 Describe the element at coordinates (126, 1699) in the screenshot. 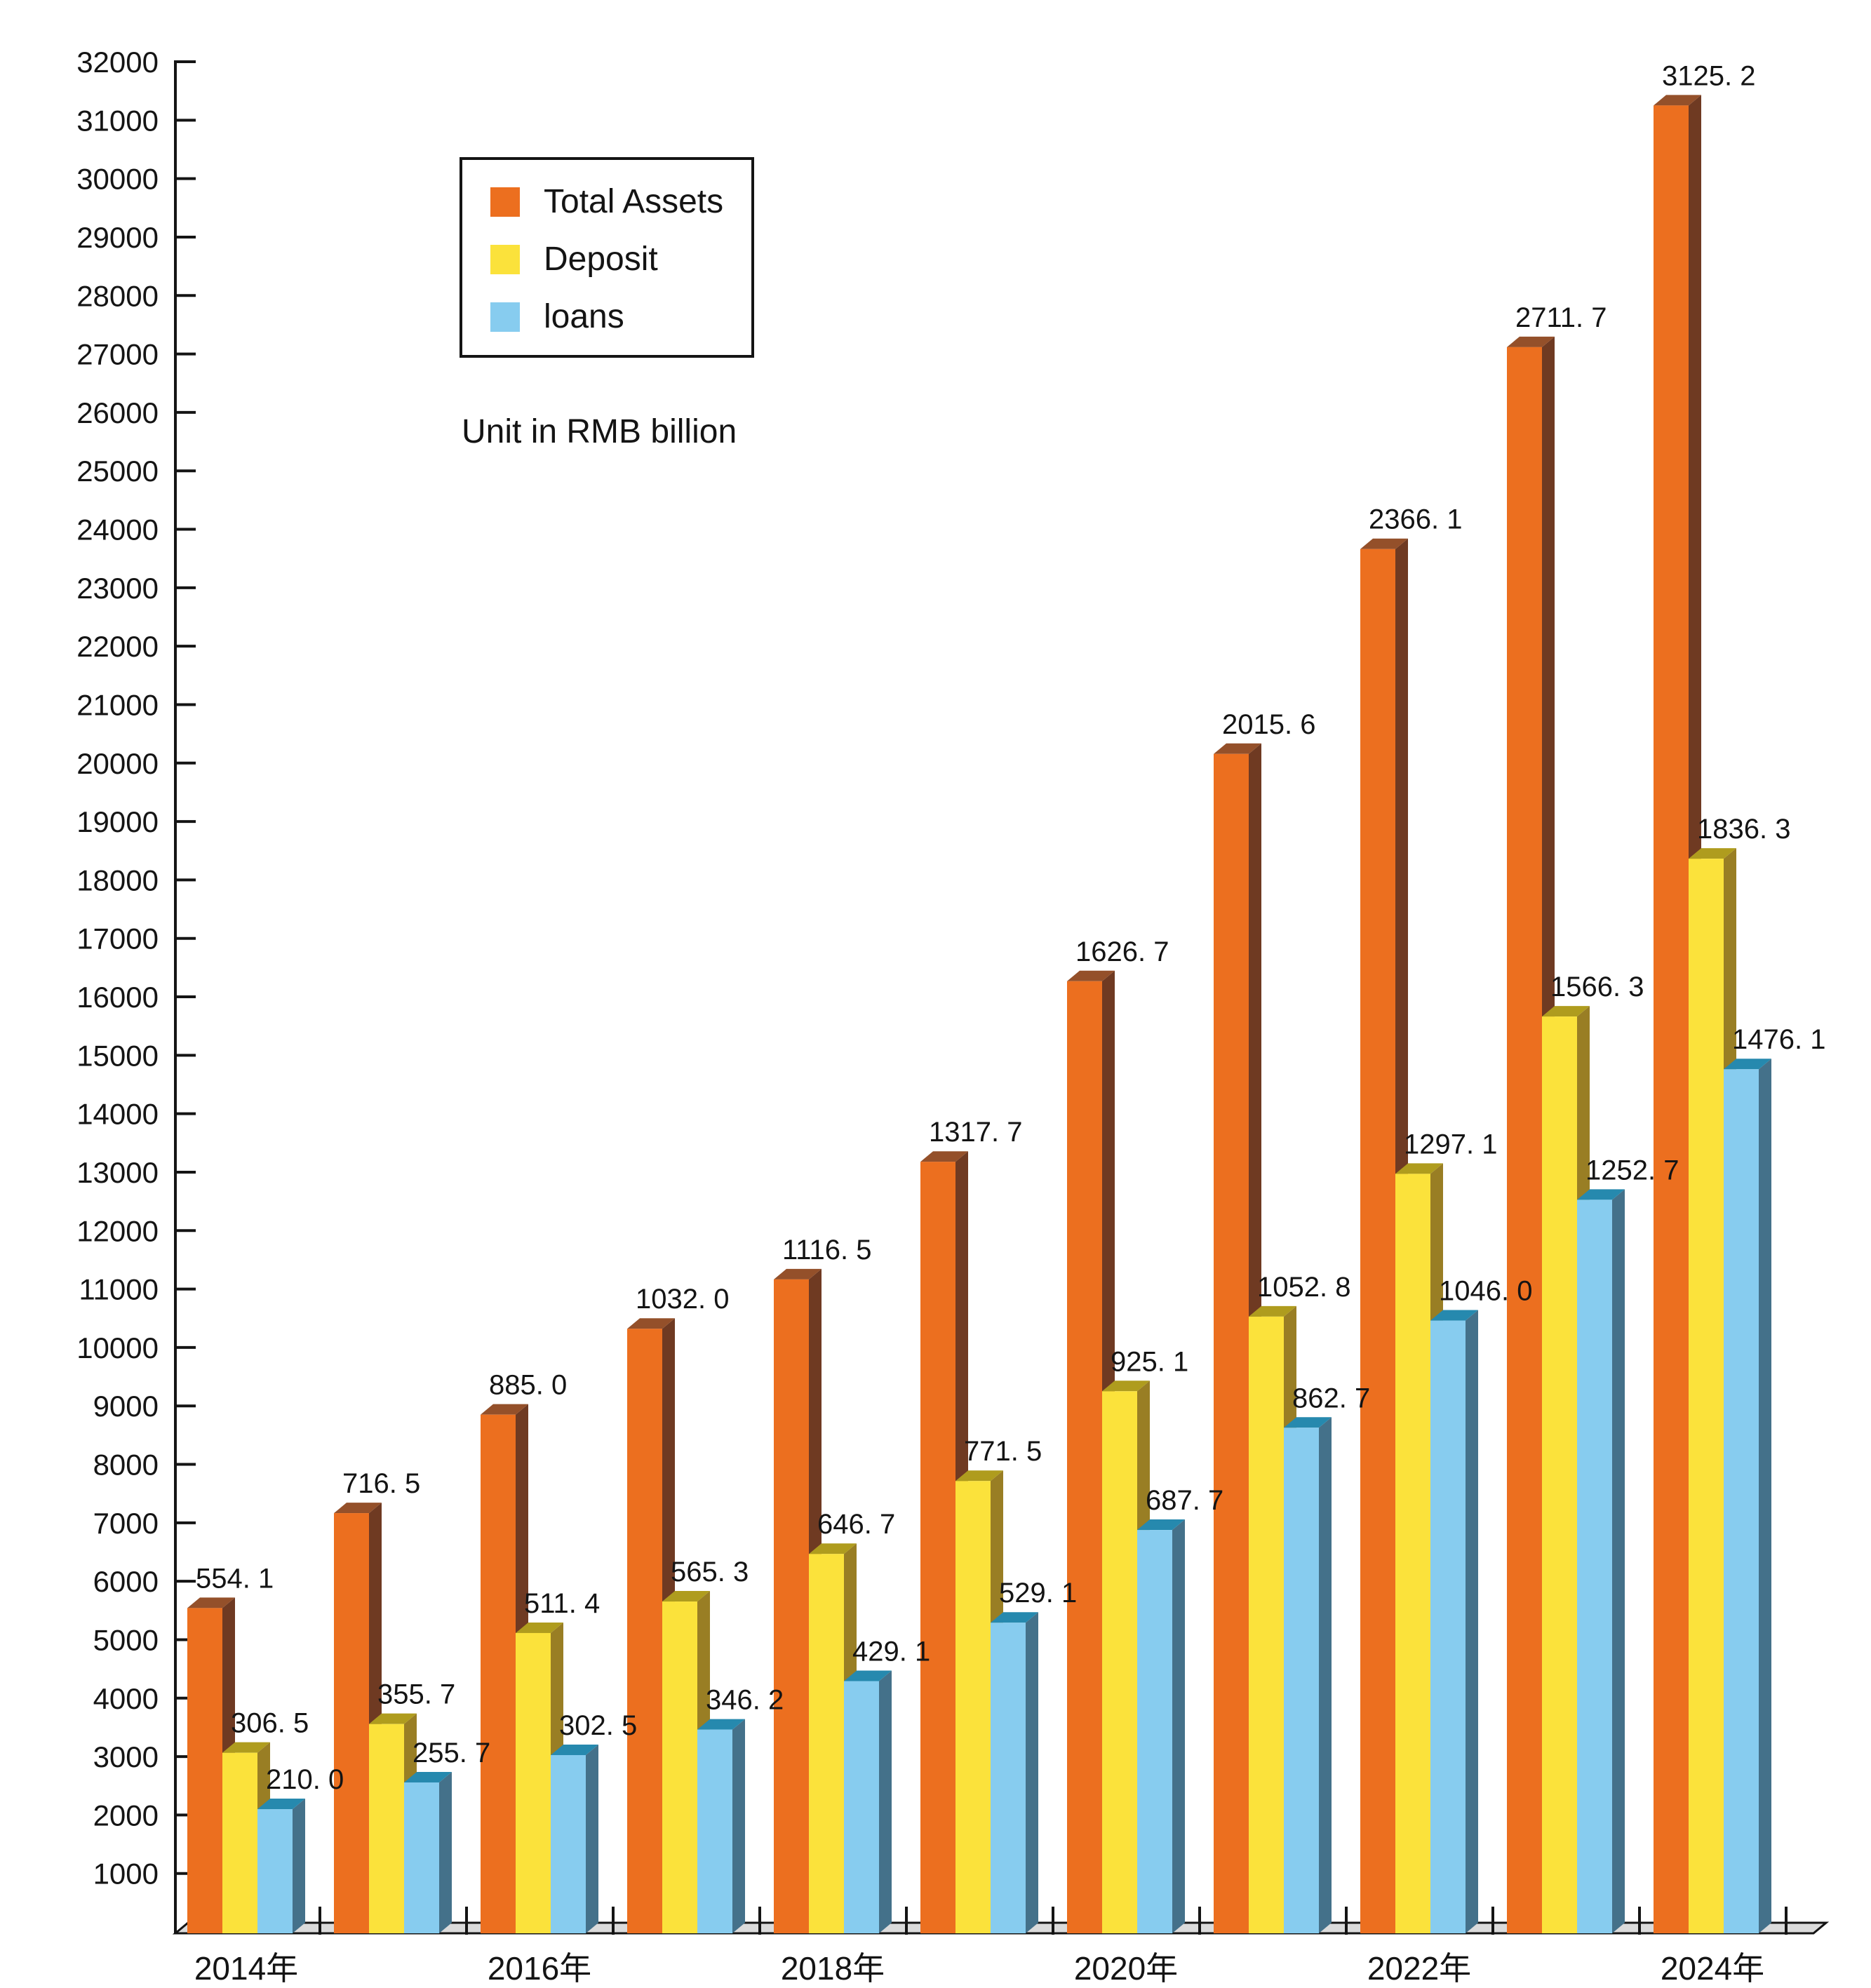

I see `y-tick-label: 4000` at that location.